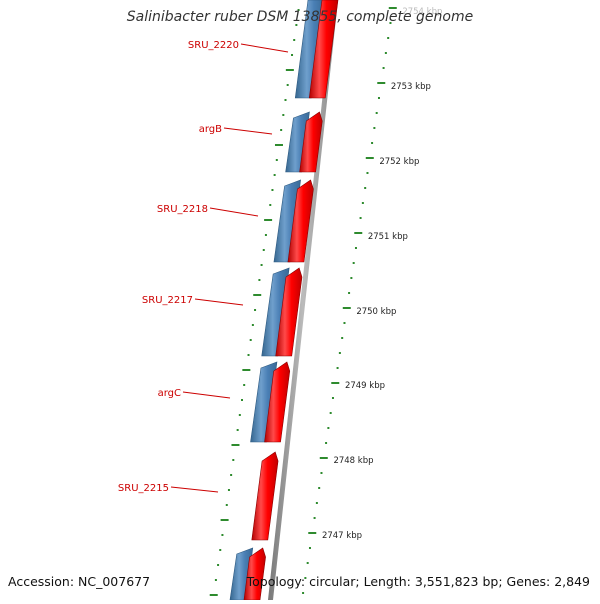 Image resolution: width=600 pixels, height=604 pixels. I want to click on backbone-layer, so click(303, 300).